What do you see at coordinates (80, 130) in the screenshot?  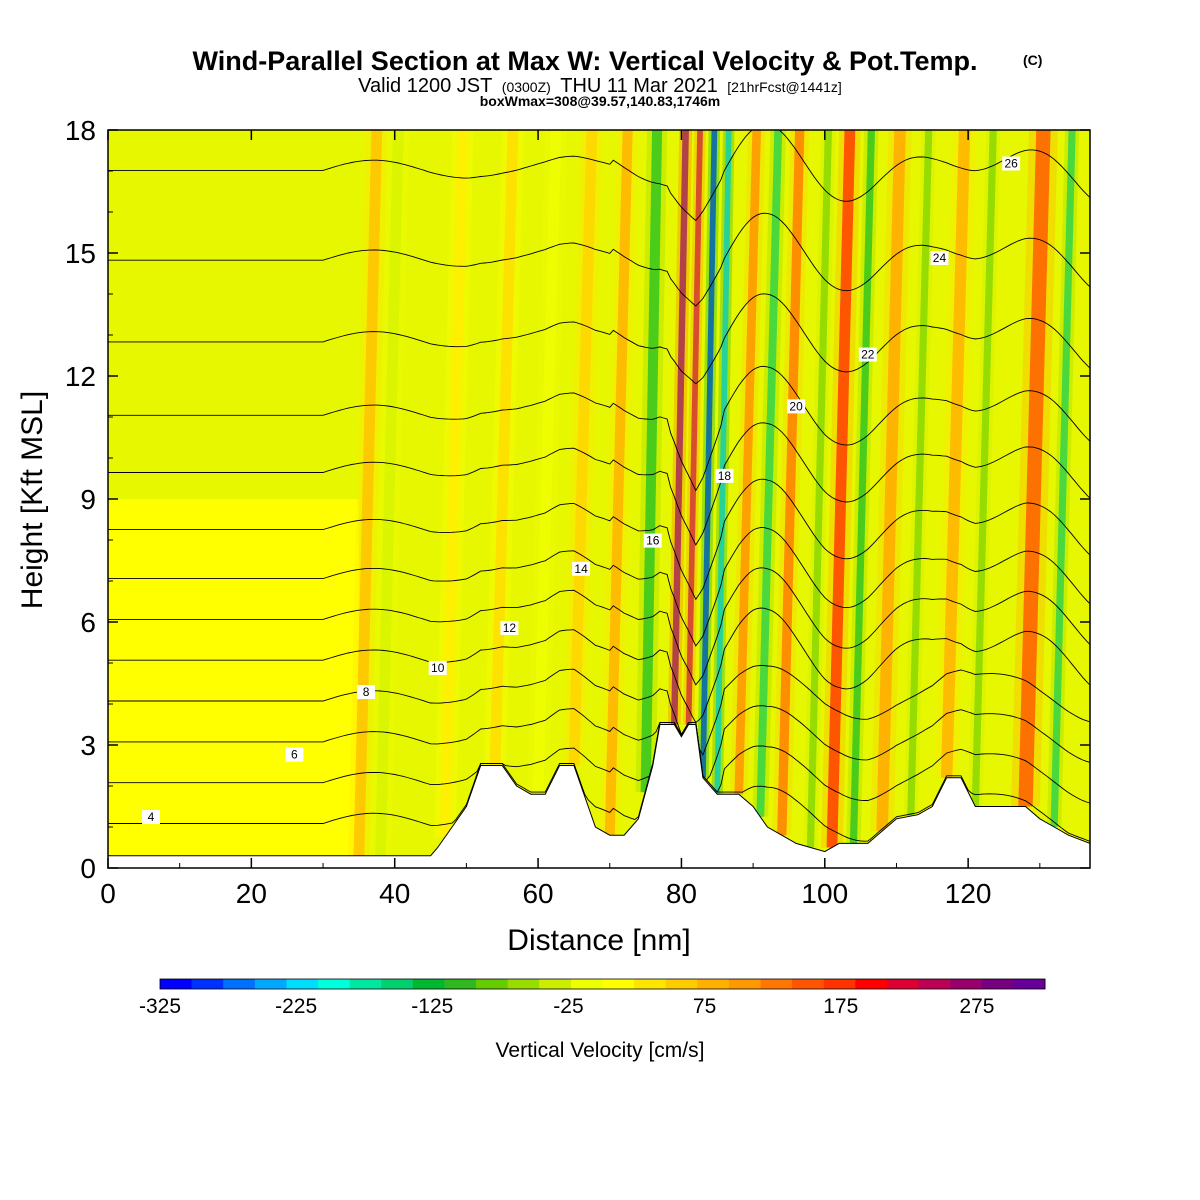 I see `y-tick-label-6: 18` at bounding box center [80, 130].